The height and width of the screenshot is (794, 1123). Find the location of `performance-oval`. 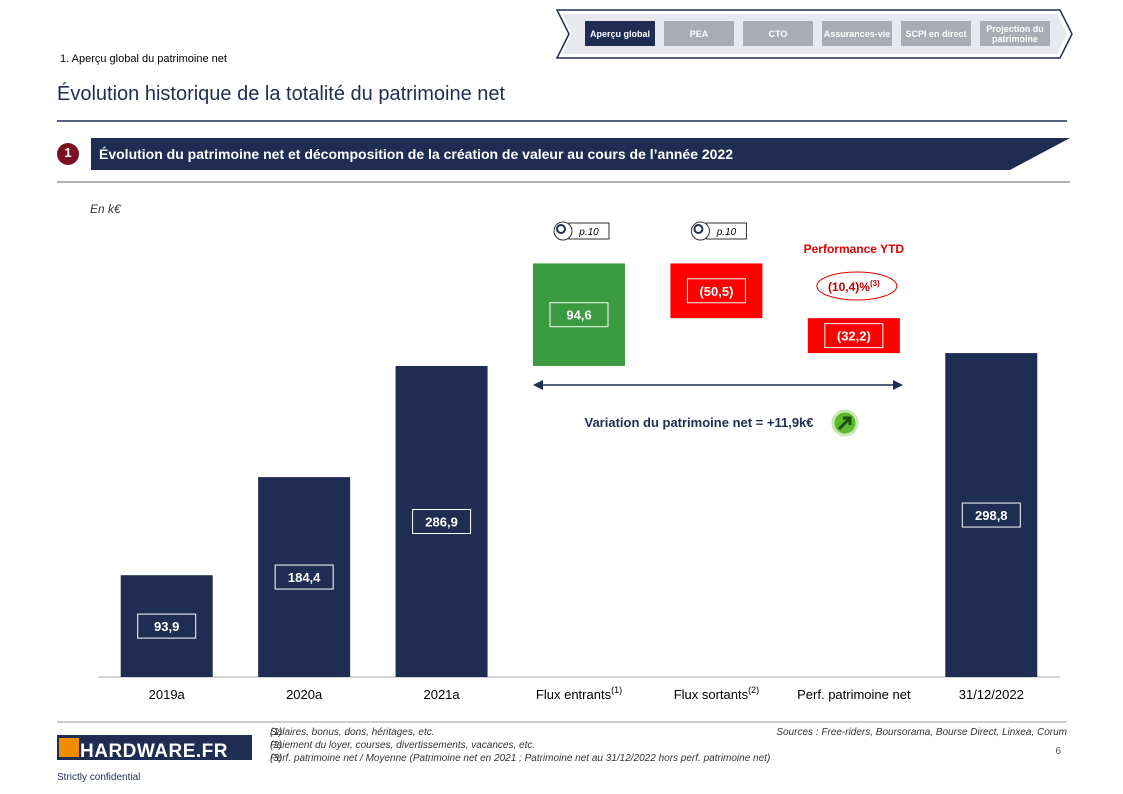

performance-oval is located at coordinates (857, 286).